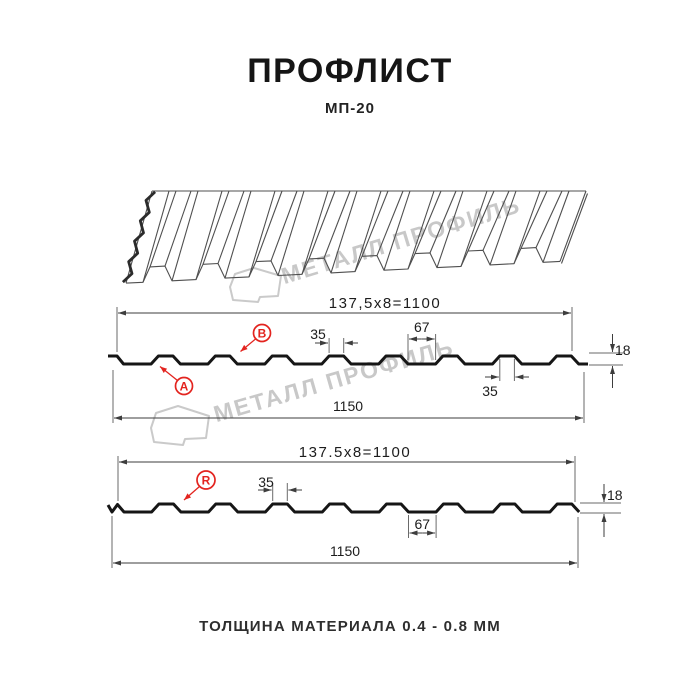 This screenshot has height=700, width=700. I want to click on cross-section-side-r: 137.5x8=1100 1150 35 67 18 R, so click(364, 506).